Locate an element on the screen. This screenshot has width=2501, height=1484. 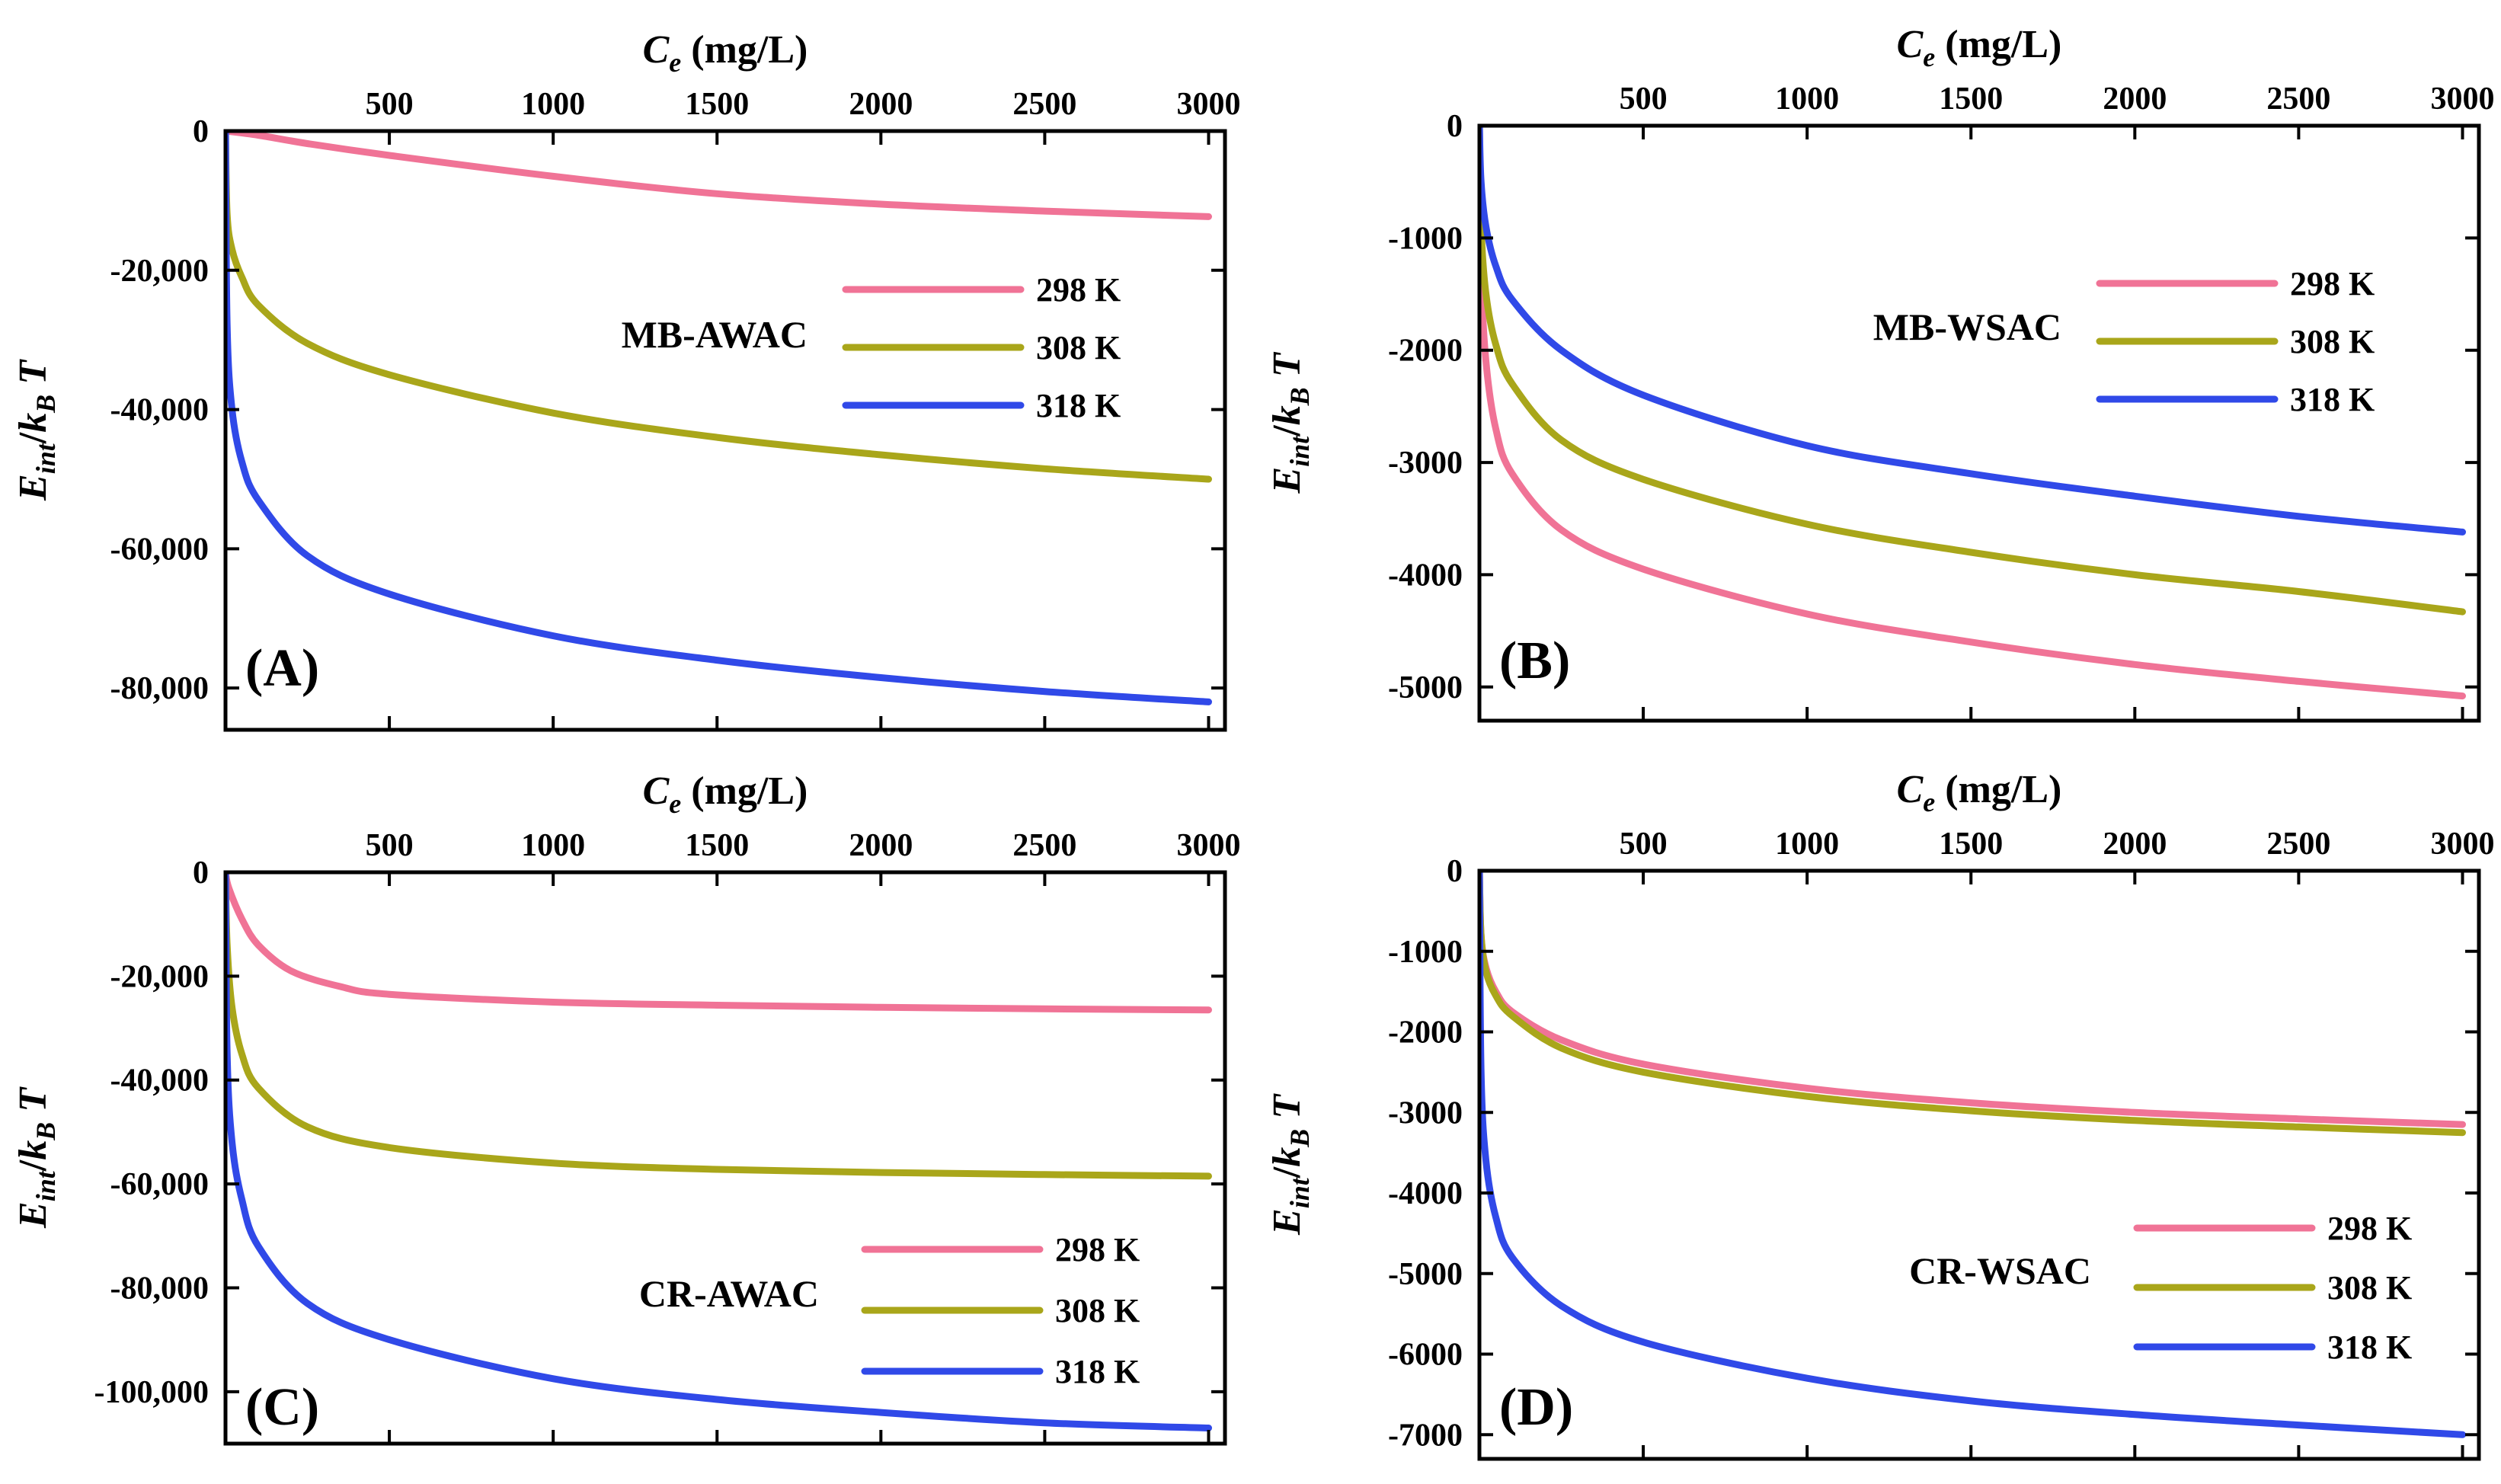
series-line-318k is located at coordinates (1972, 331).